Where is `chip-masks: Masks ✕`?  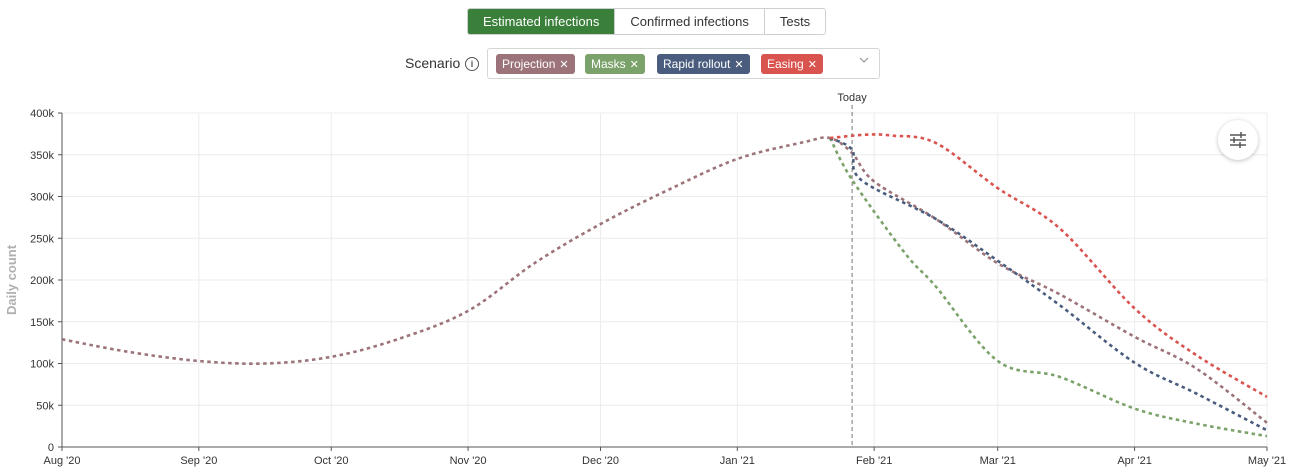 chip-masks: Masks ✕ is located at coordinates (615, 64).